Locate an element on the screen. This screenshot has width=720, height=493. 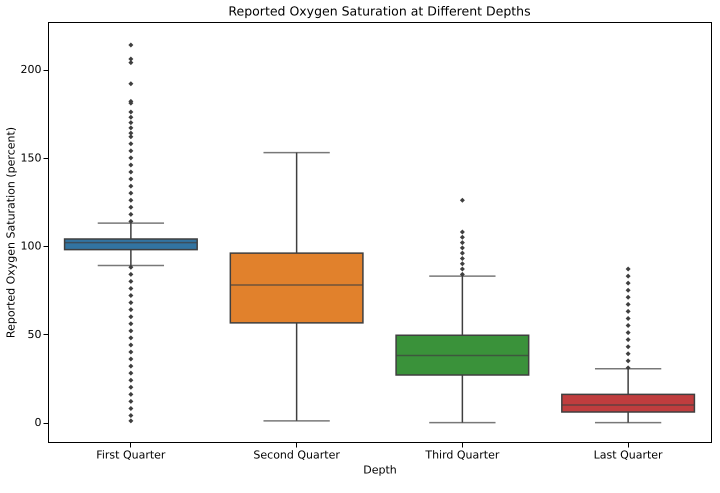
x-tick-label: Second Quarter is located at coordinates (296, 455).